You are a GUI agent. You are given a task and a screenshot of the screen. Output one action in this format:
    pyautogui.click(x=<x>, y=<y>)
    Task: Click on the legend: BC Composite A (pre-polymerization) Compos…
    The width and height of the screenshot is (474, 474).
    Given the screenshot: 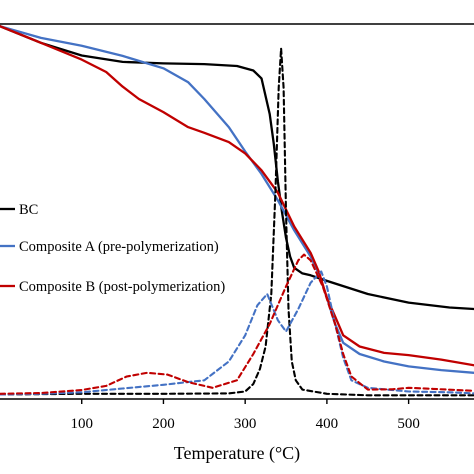 What is the action you would take?
    pyautogui.click(x=112, y=248)
    